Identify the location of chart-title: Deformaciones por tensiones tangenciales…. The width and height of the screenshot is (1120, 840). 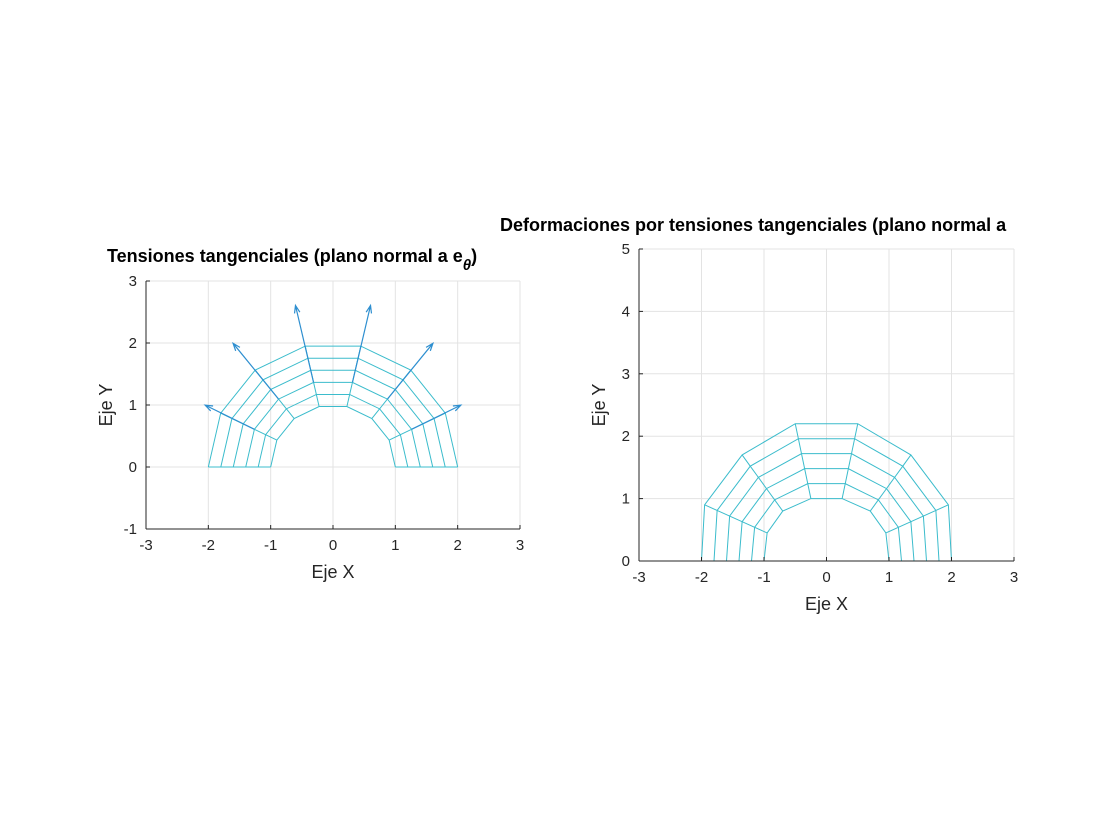
(753, 225).